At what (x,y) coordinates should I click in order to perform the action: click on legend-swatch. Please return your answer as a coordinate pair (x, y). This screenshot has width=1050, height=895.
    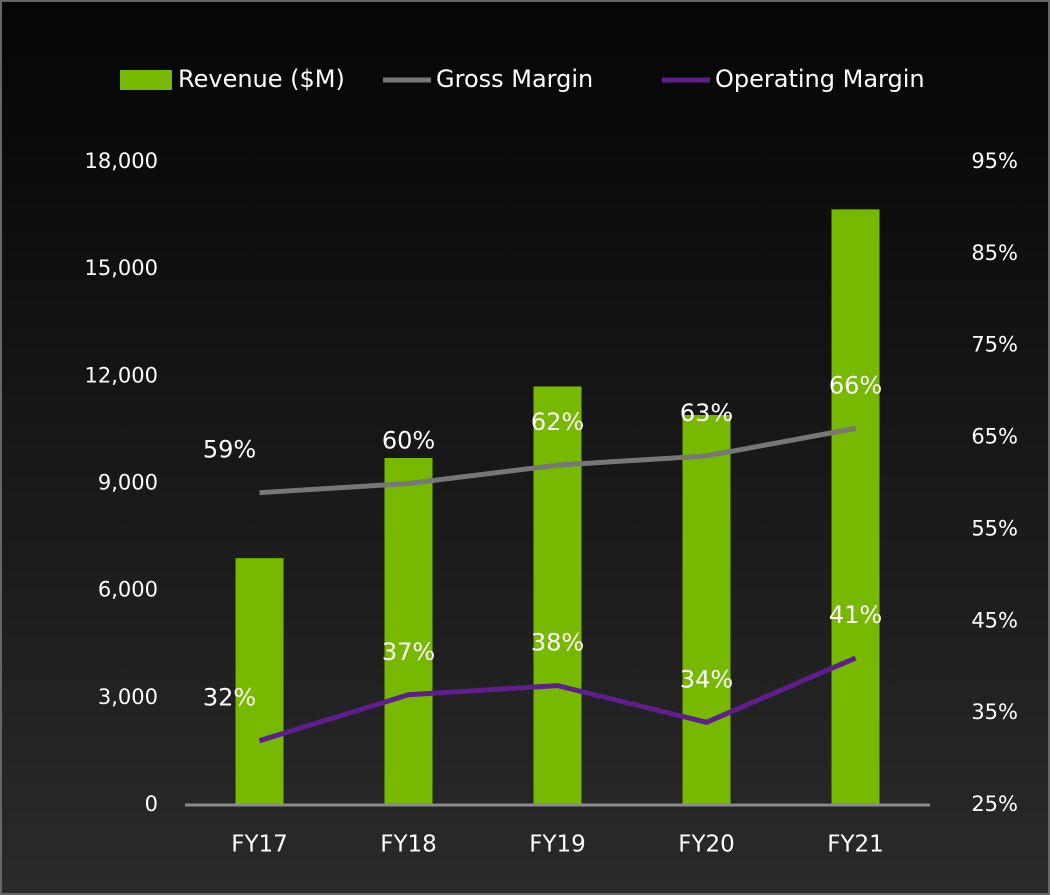
    Looking at the image, I should click on (146, 80).